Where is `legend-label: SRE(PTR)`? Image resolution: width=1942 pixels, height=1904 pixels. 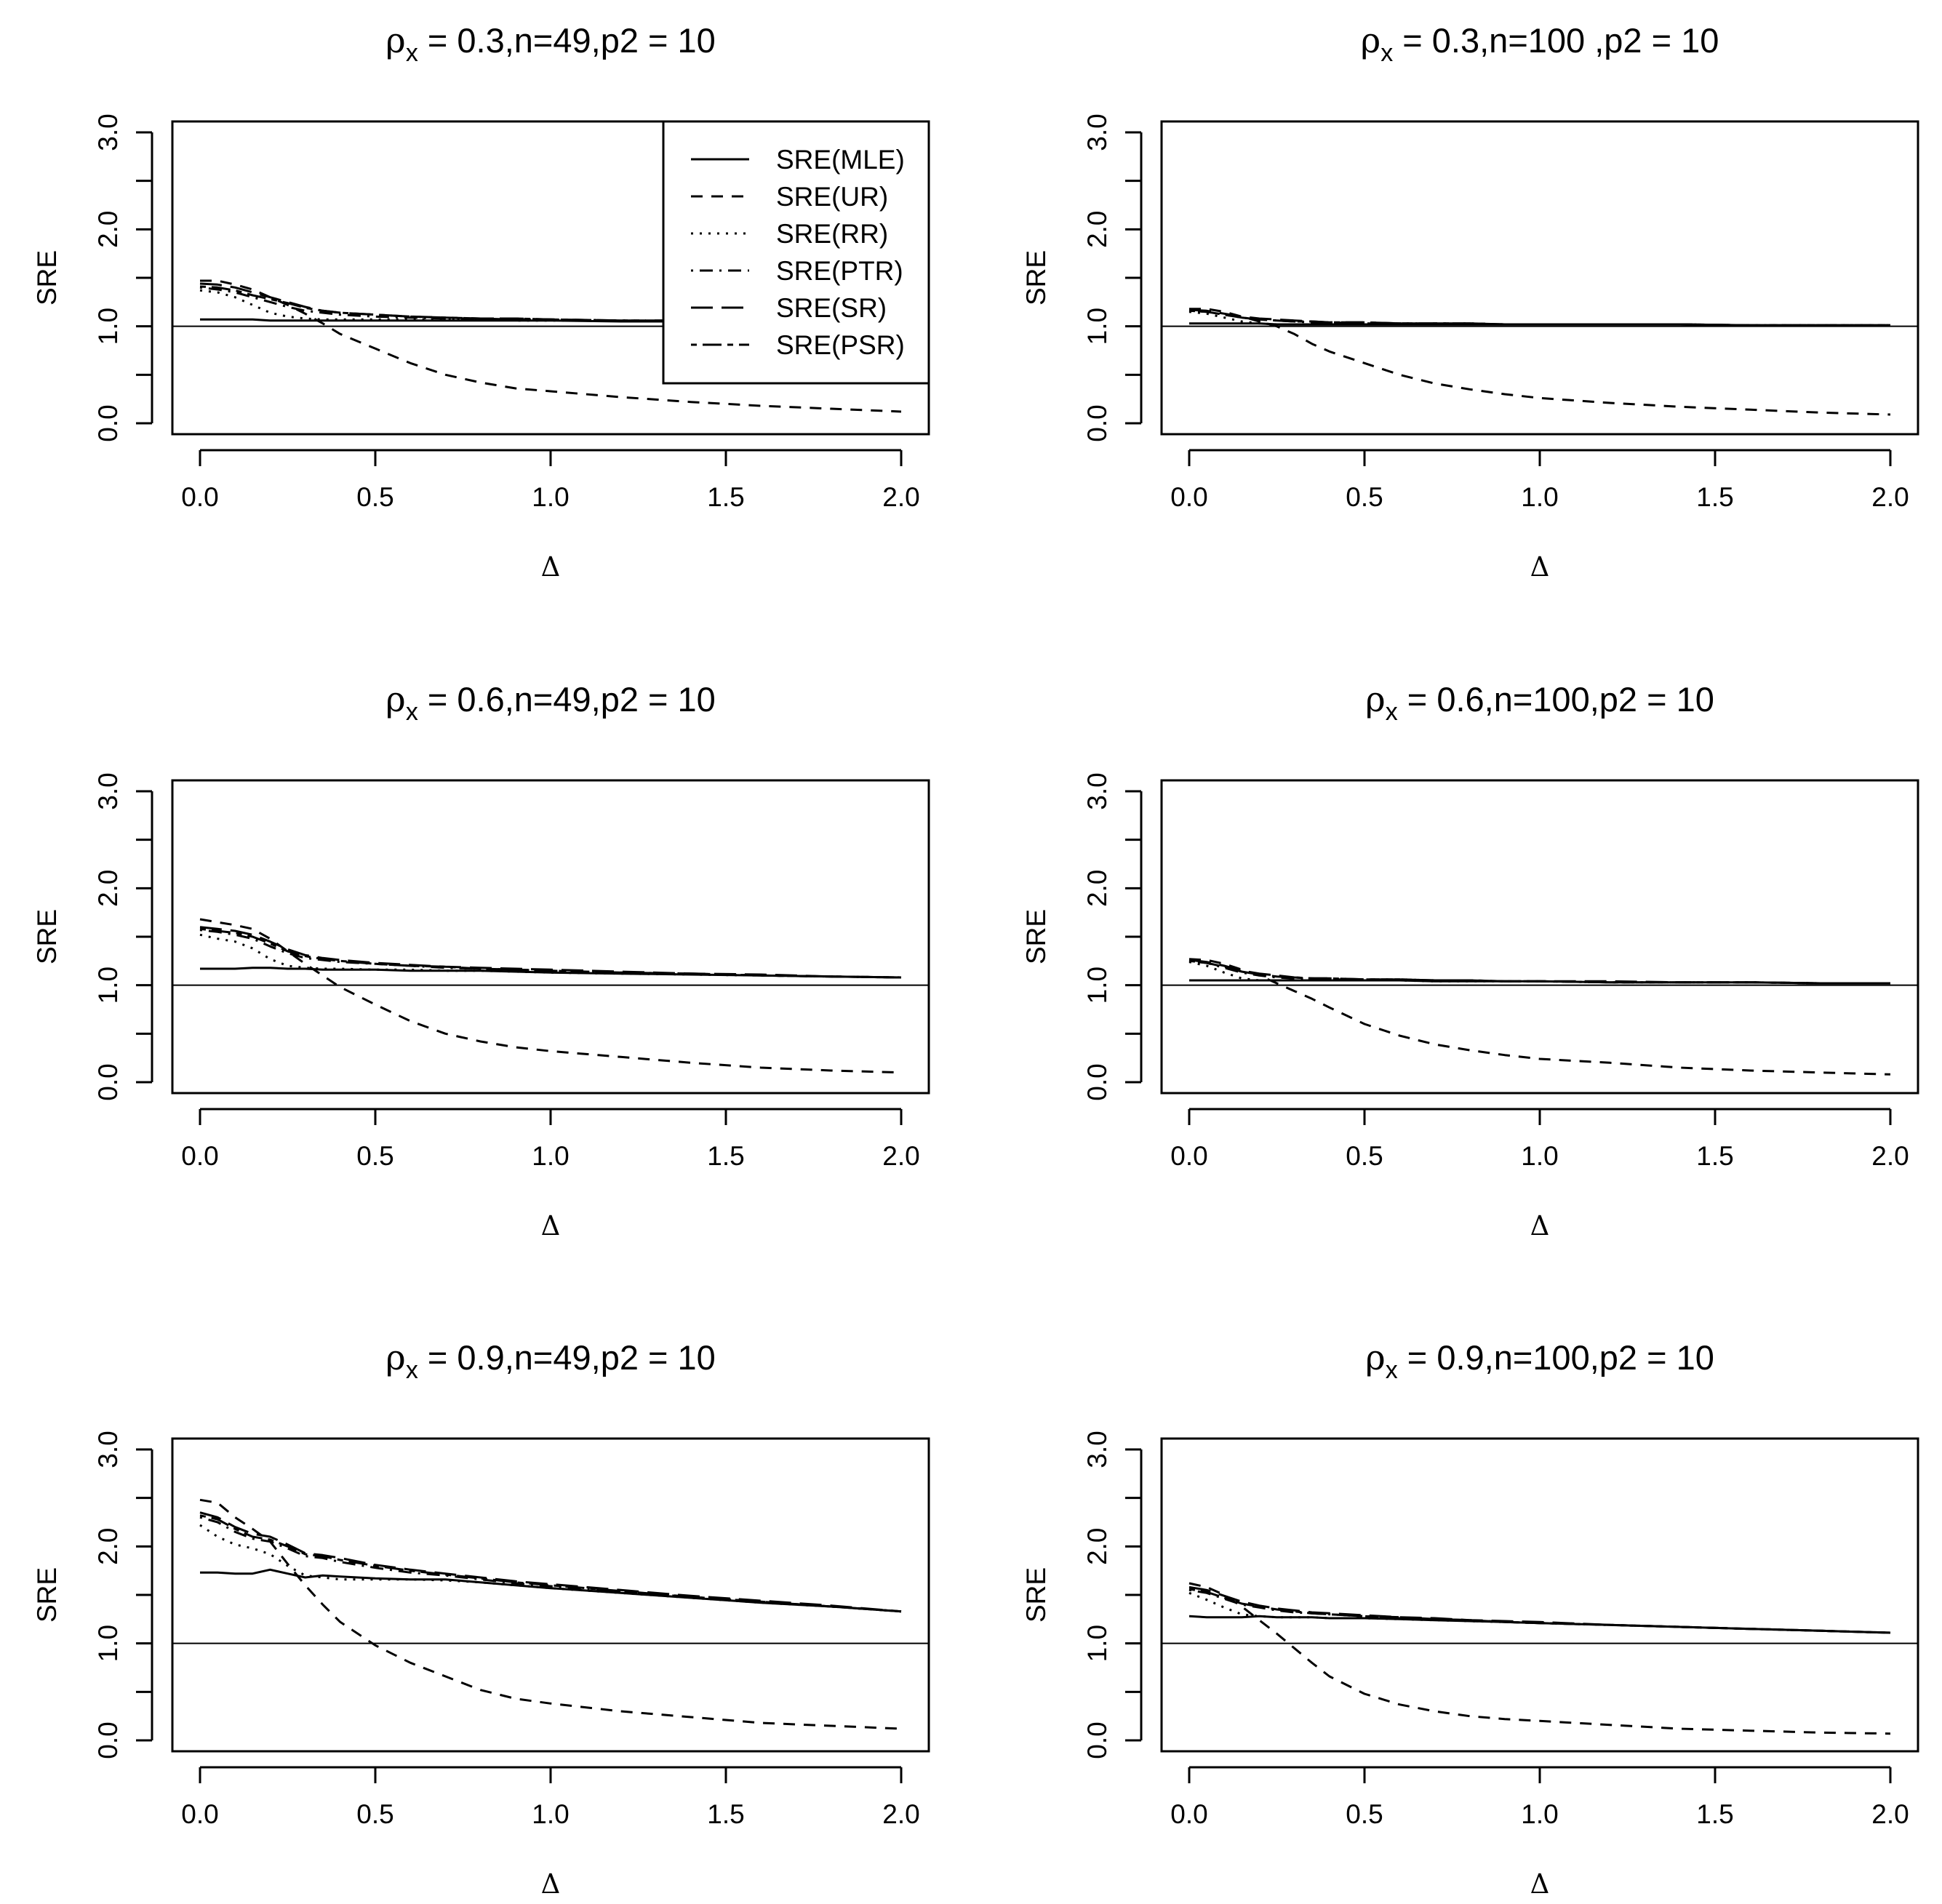 legend-label: SRE(PTR) is located at coordinates (839, 271).